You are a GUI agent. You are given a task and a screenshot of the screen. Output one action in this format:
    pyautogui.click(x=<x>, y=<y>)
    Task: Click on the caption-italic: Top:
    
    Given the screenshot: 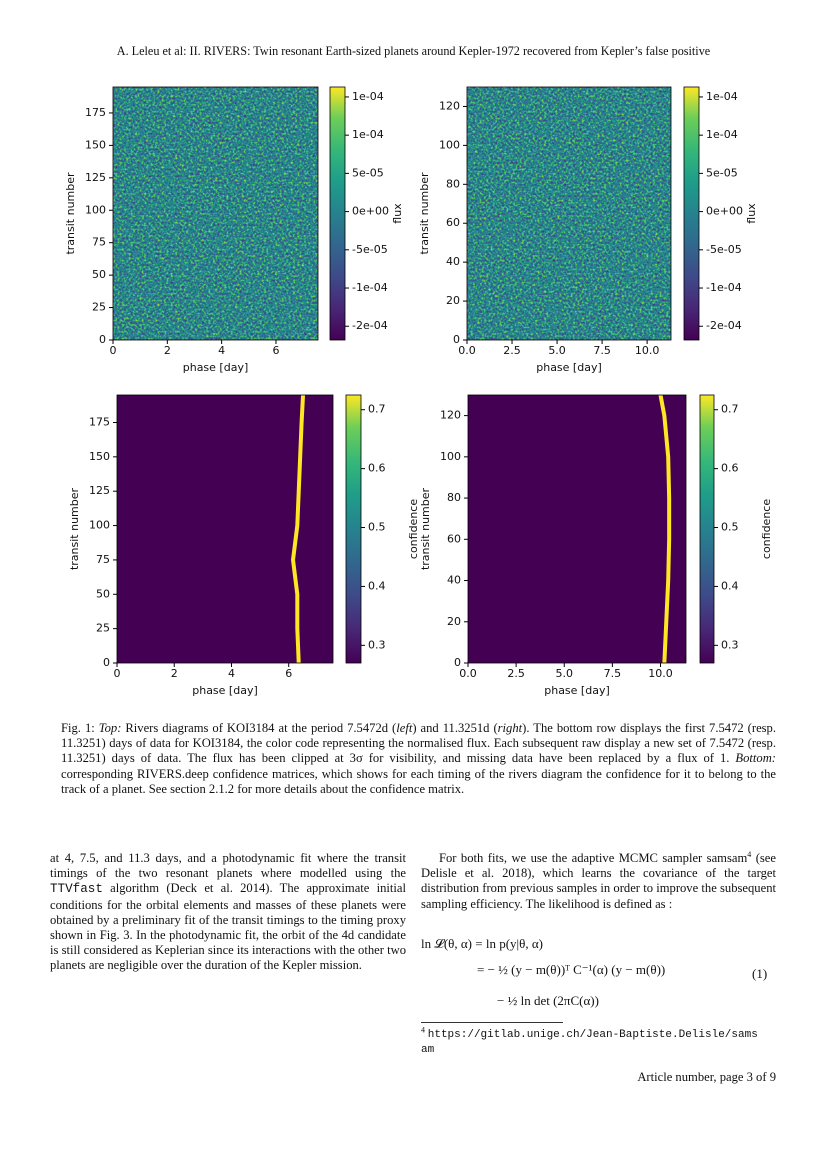 What is the action you would take?
    pyautogui.click(x=110, y=728)
    